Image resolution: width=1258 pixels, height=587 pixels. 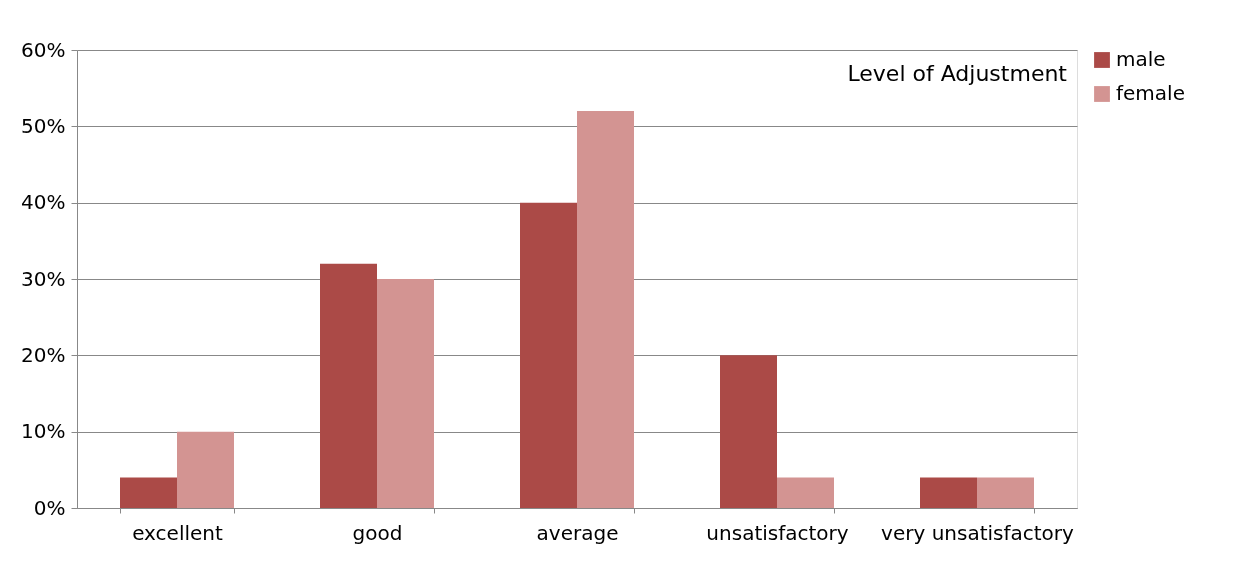 I want to click on y-tick-label: 30%, so click(x=43, y=278).